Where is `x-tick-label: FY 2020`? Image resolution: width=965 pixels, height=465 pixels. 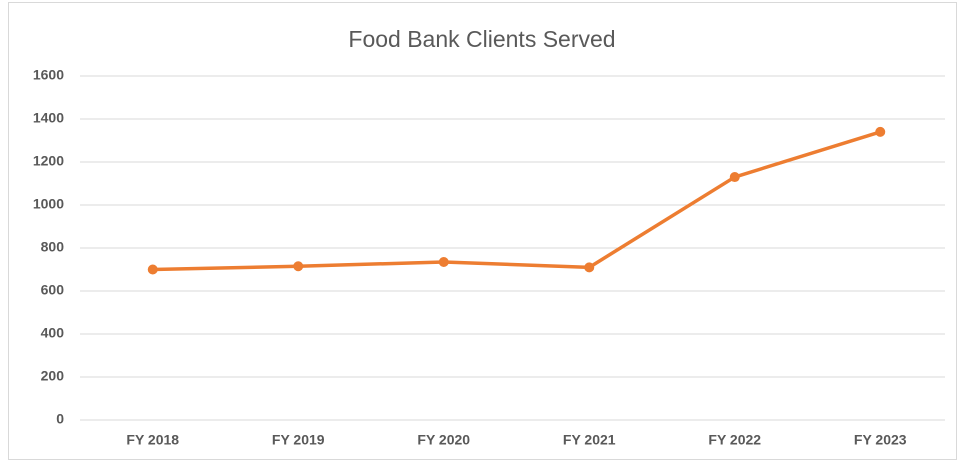
x-tick-label: FY 2020 is located at coordinates (443, 440).